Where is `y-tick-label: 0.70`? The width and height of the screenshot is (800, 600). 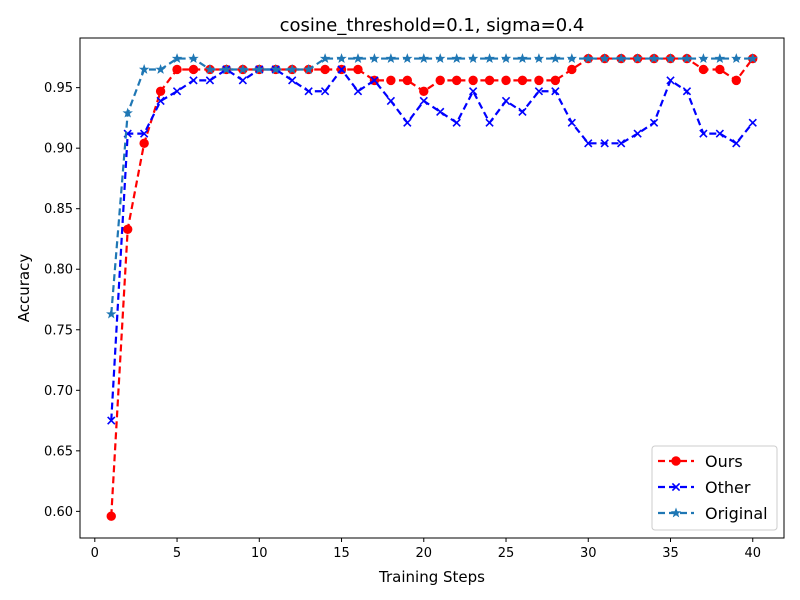
y-tick-label: 0.70 is located at coordinates (58, 391).